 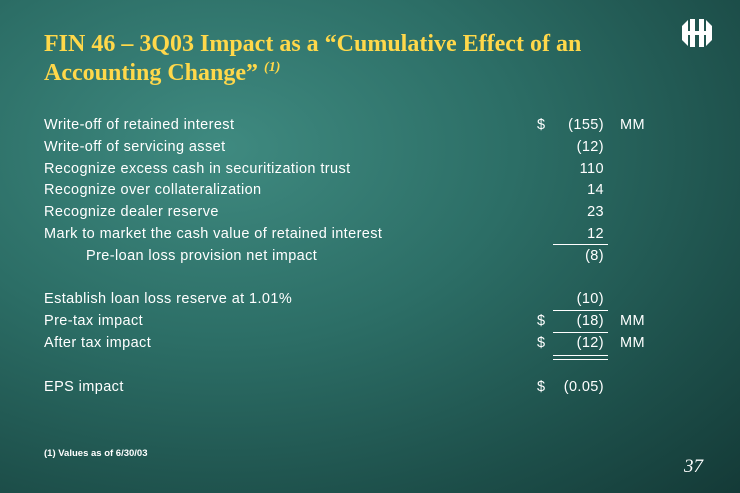 I want to click on row-value: 110, so click(x=591, y=169).